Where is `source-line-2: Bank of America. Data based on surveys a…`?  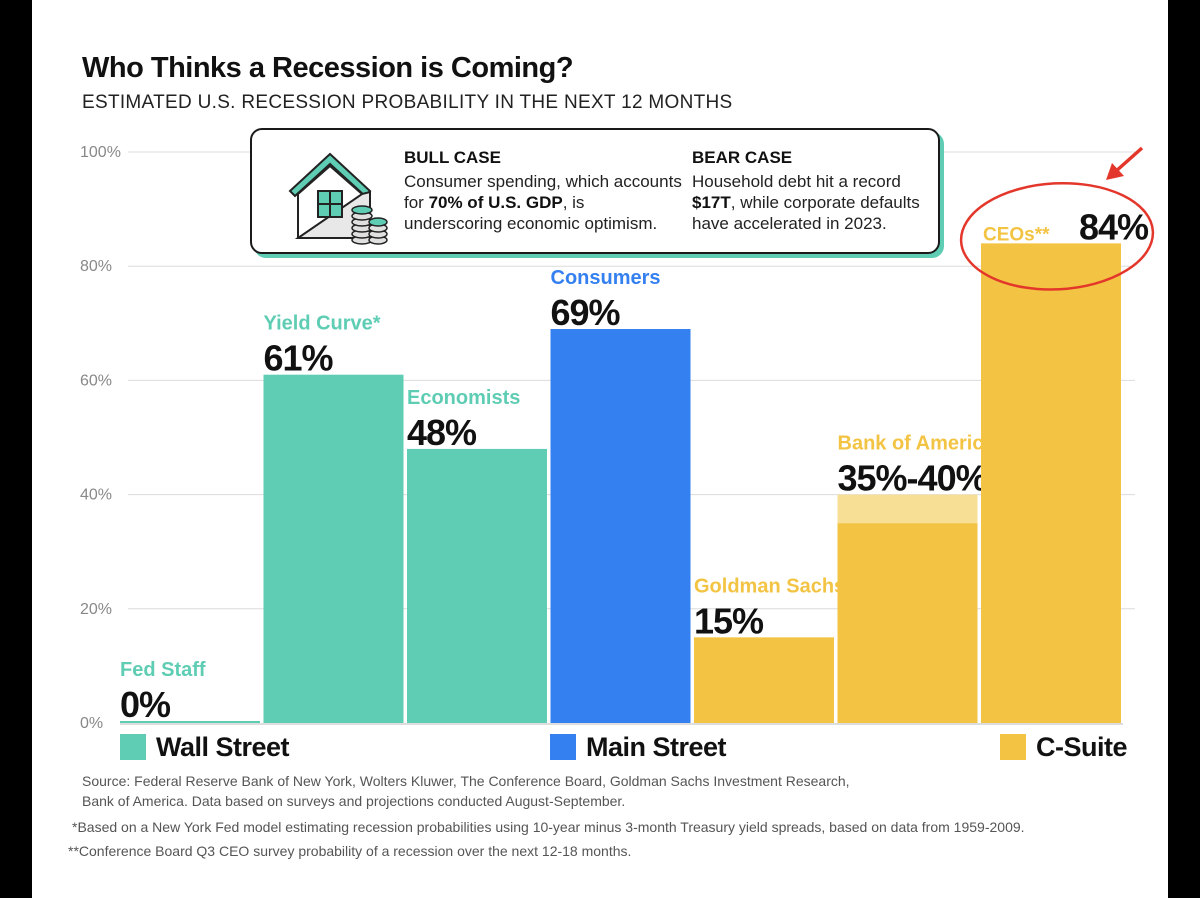 source-line-2: Bank of America. Data based on surveys a… is located at coordinates (354, 801).